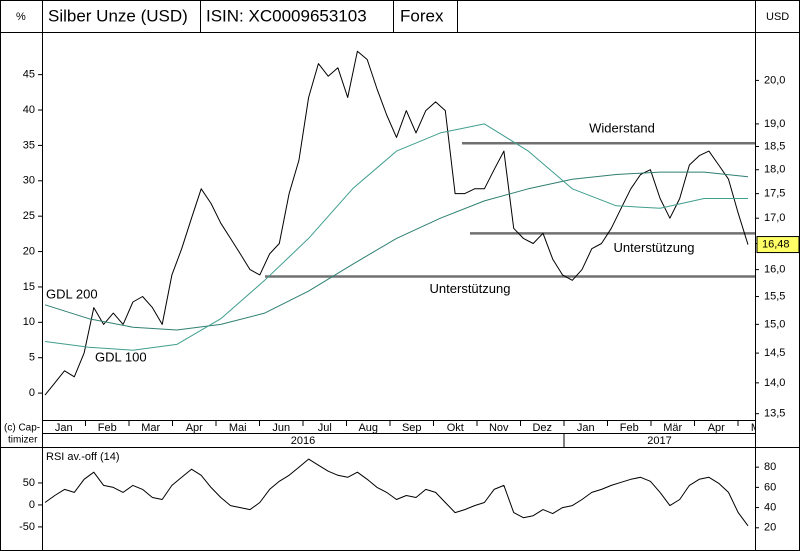  I want to click on y2-tick-label: 80, so click(770, 467).